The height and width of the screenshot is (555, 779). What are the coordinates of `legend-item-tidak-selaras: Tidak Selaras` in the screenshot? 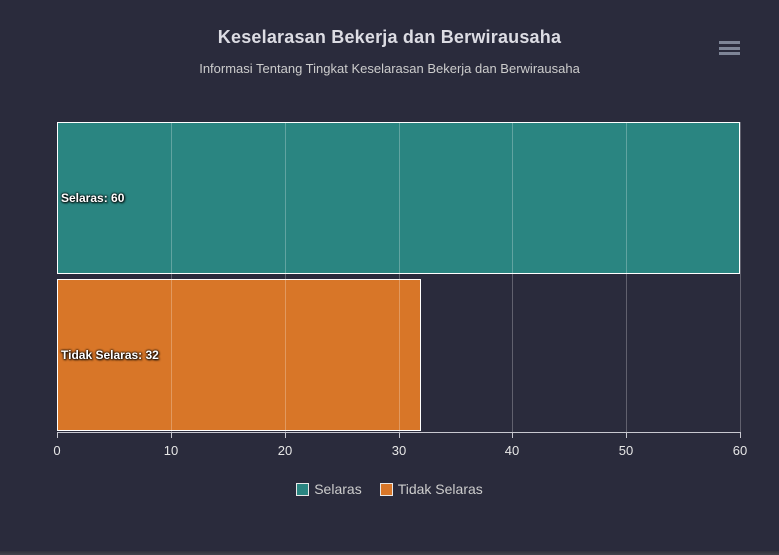 It's located at (431, 489).